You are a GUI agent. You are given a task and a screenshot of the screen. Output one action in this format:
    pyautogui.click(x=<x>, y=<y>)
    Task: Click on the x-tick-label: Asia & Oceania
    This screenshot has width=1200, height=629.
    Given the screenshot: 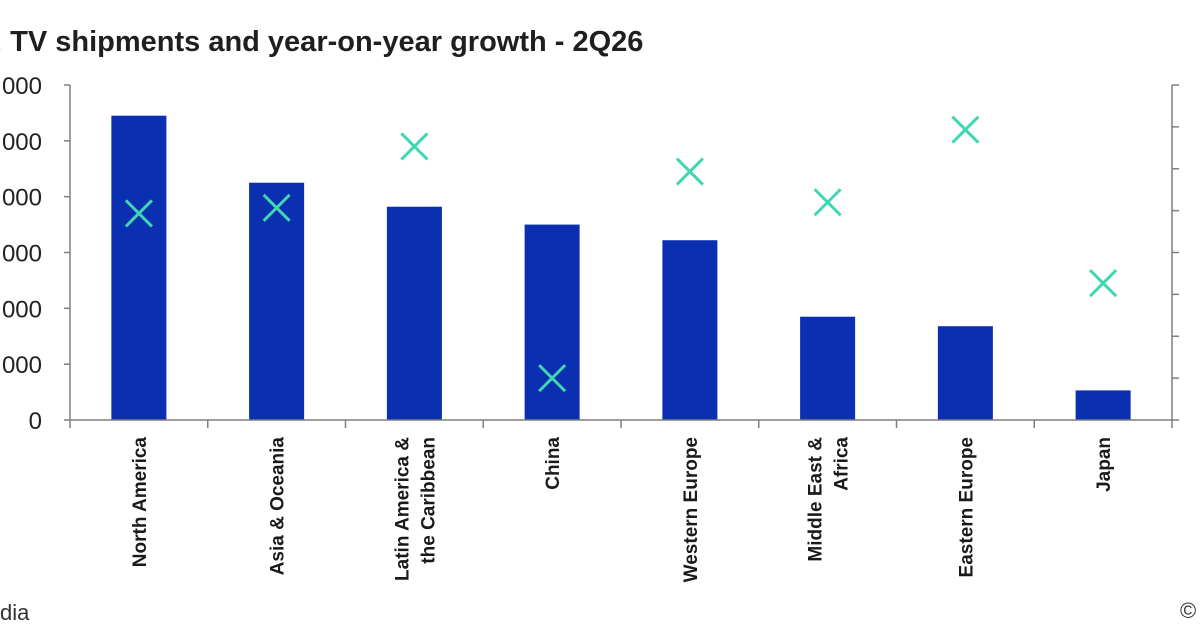 What is the action you would take?
    pyautogui.click(x=278, y=506)
    